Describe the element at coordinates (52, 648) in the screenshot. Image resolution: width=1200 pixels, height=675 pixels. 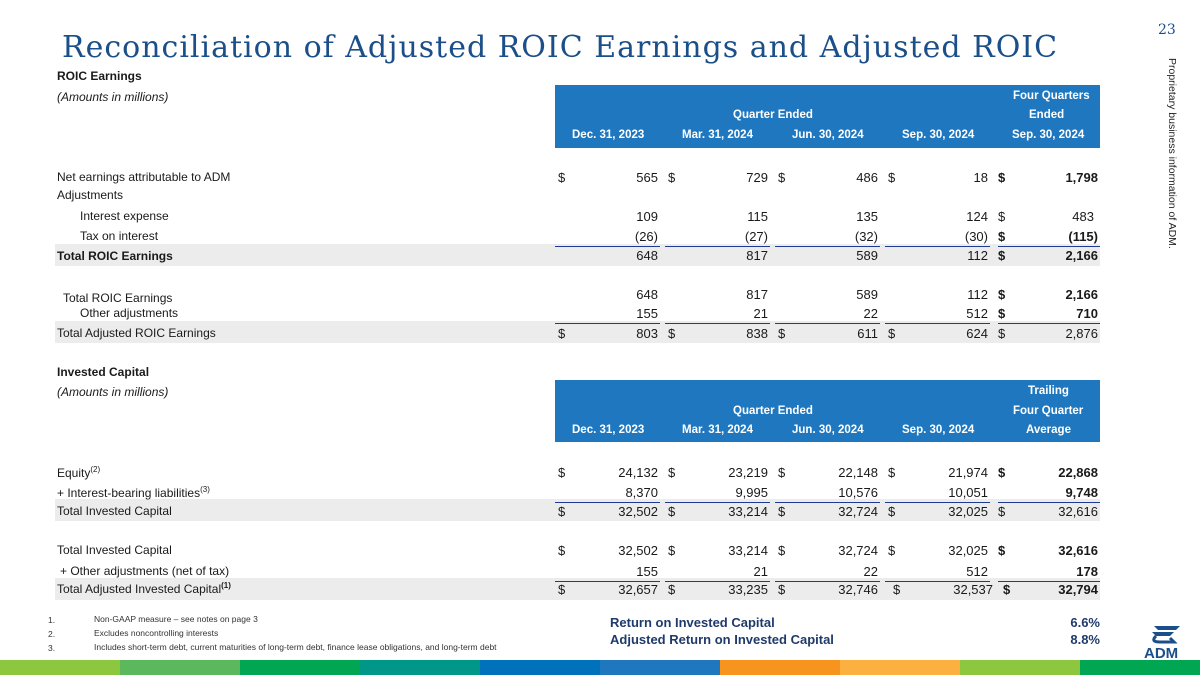
I see `footnote-number: 3.` at that location.